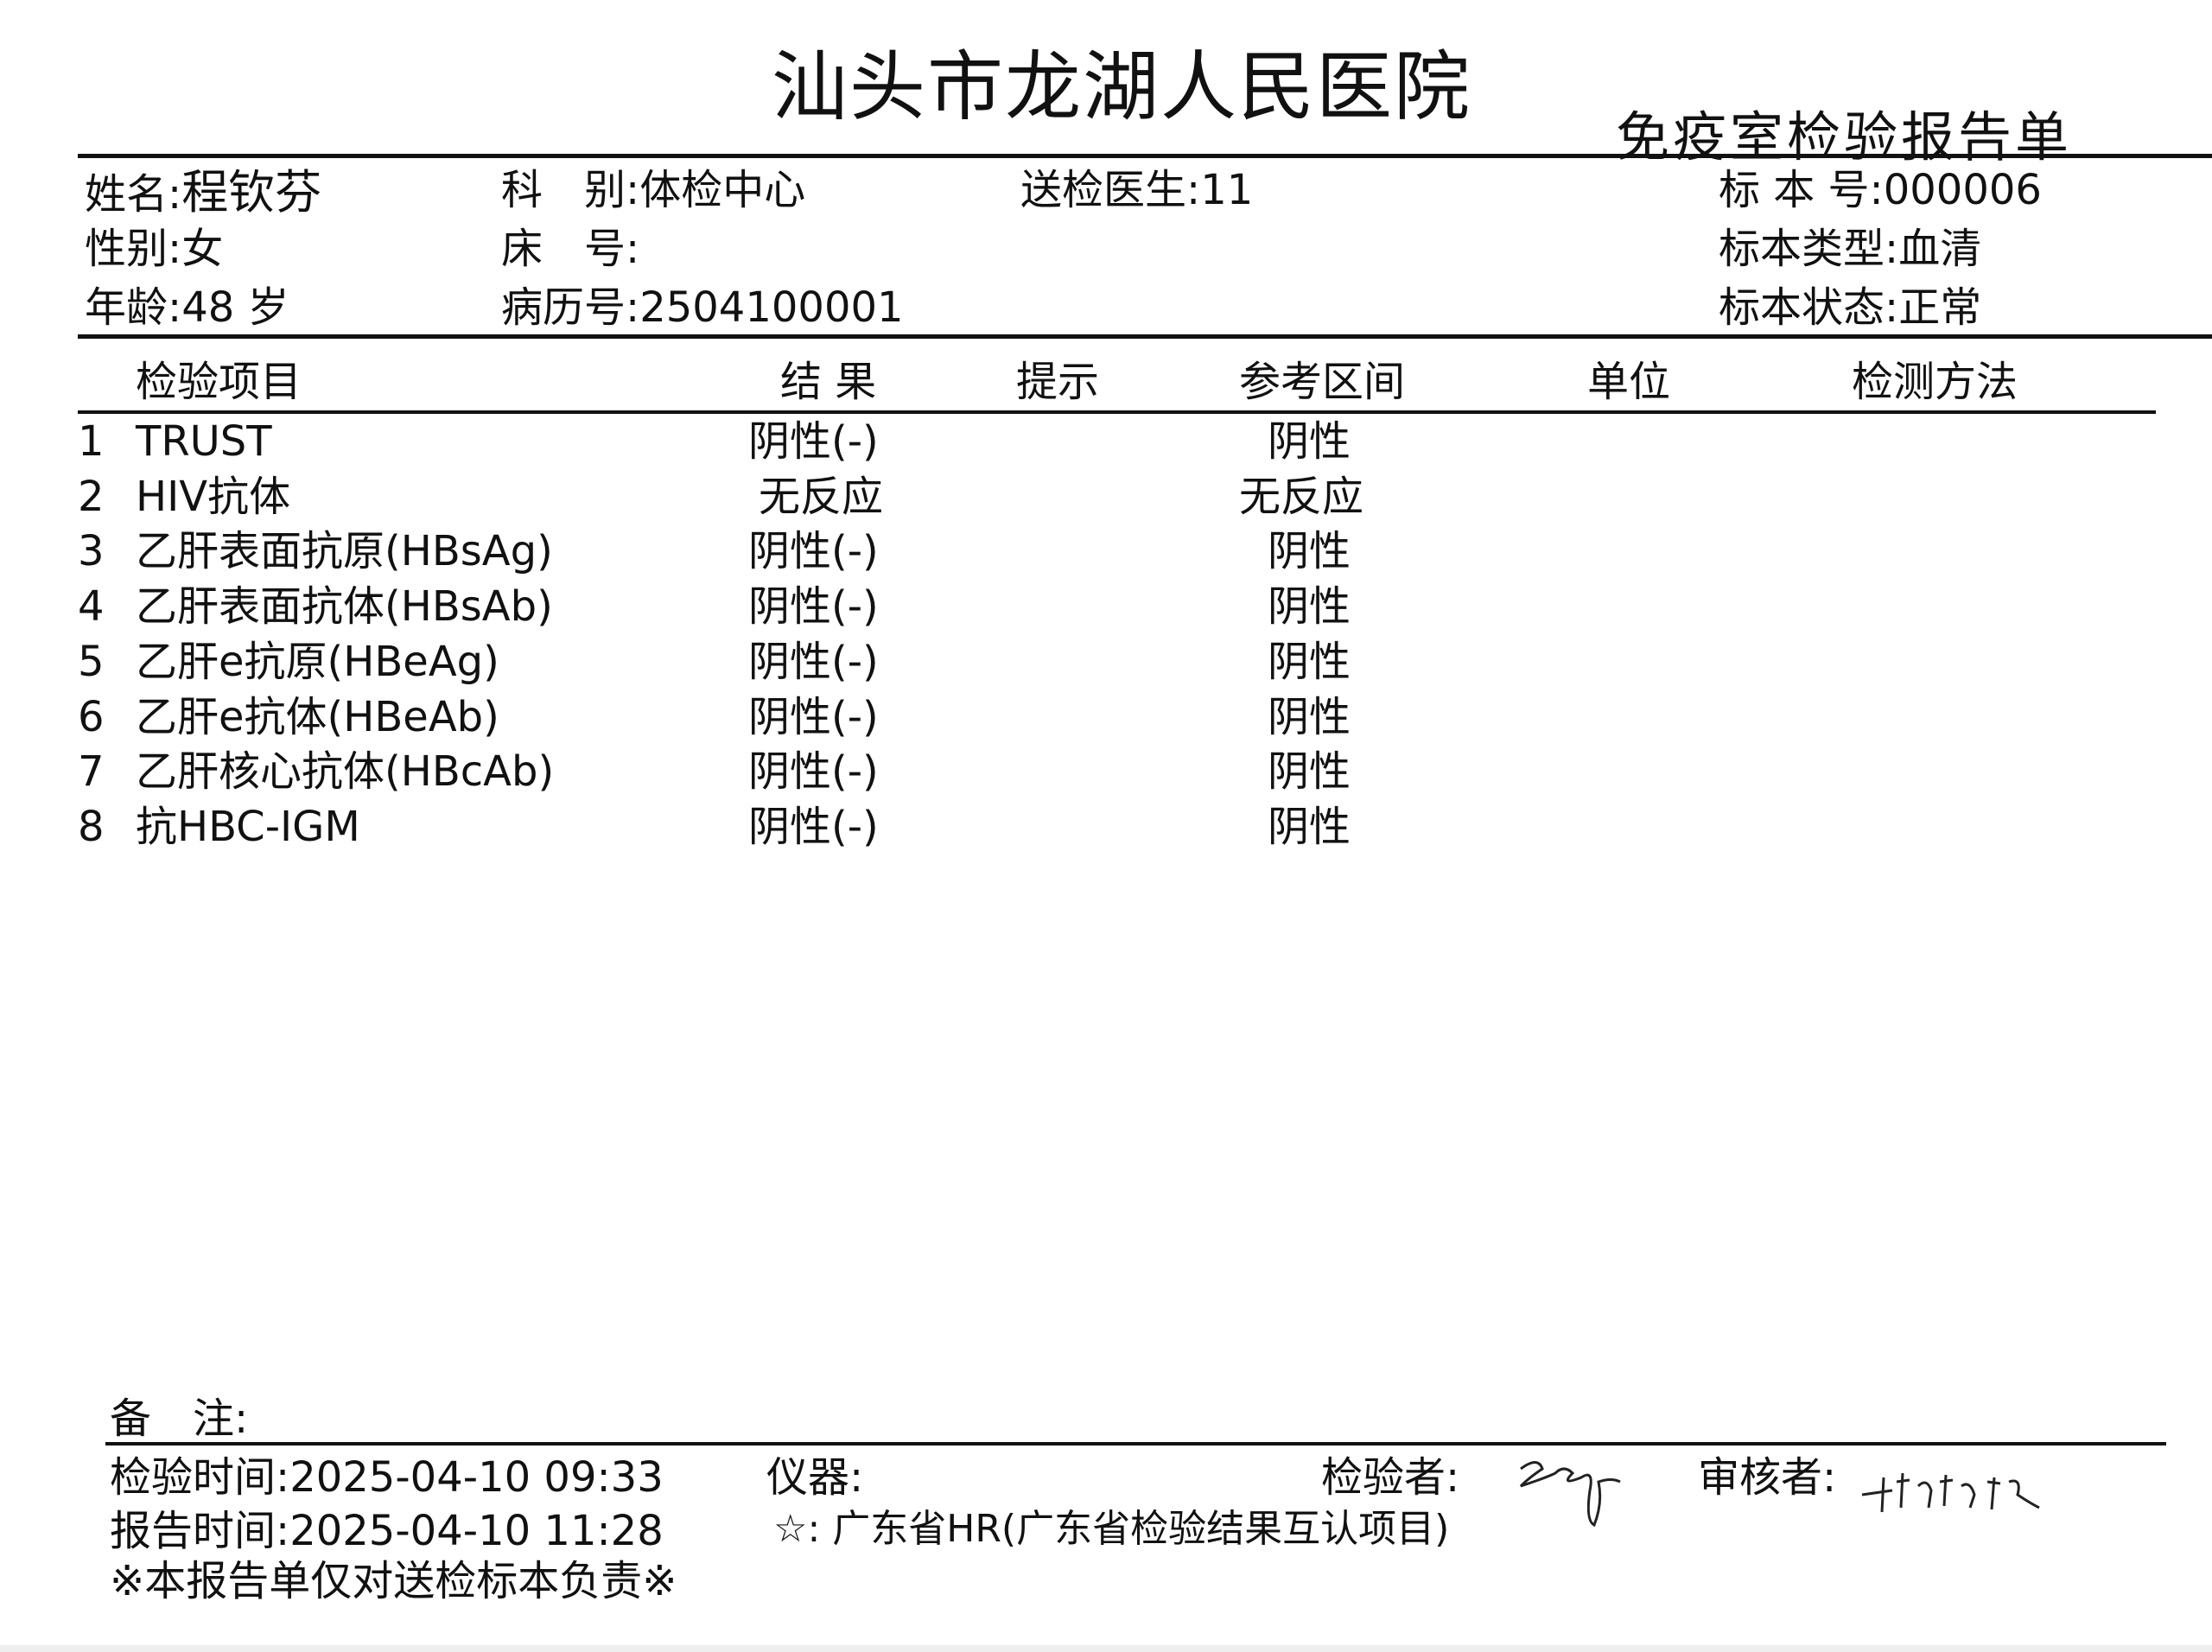 The height and width of the screenshot is (1652, 2212). I want to click on row-item: TRUST, so click(204, 441).